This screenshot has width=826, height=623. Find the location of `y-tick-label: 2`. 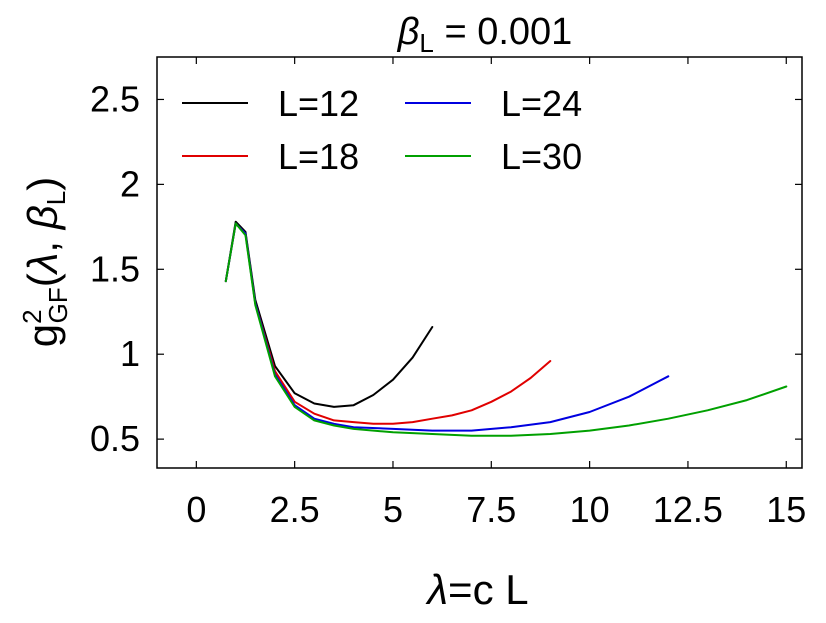

y-tick-label: 2 is located at coordinates (130, 183).